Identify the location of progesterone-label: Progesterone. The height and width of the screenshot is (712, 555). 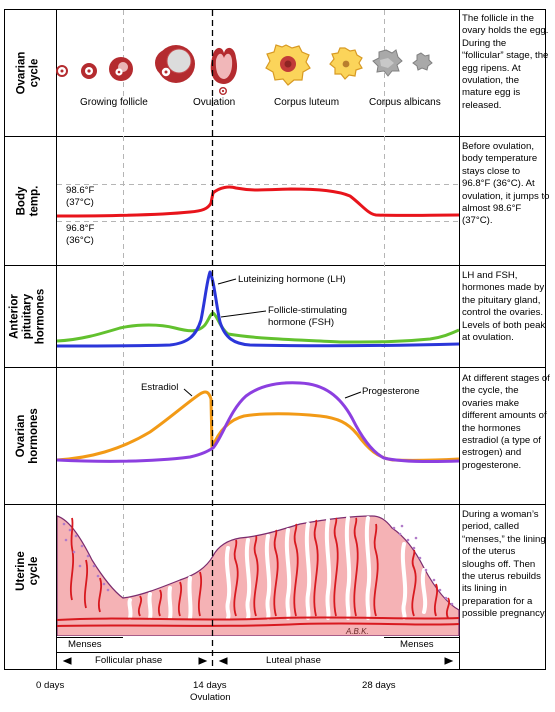
(391, 391).